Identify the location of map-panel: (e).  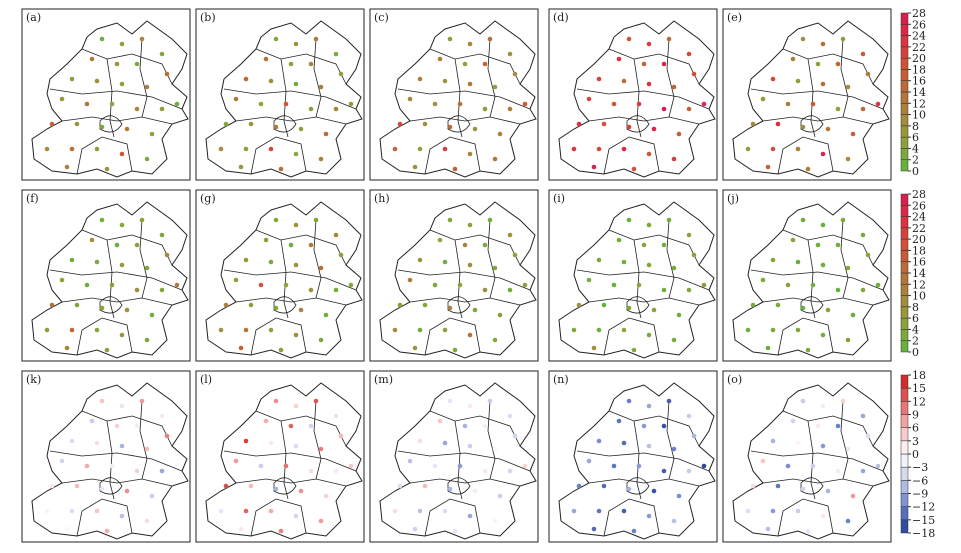
(807, 94).